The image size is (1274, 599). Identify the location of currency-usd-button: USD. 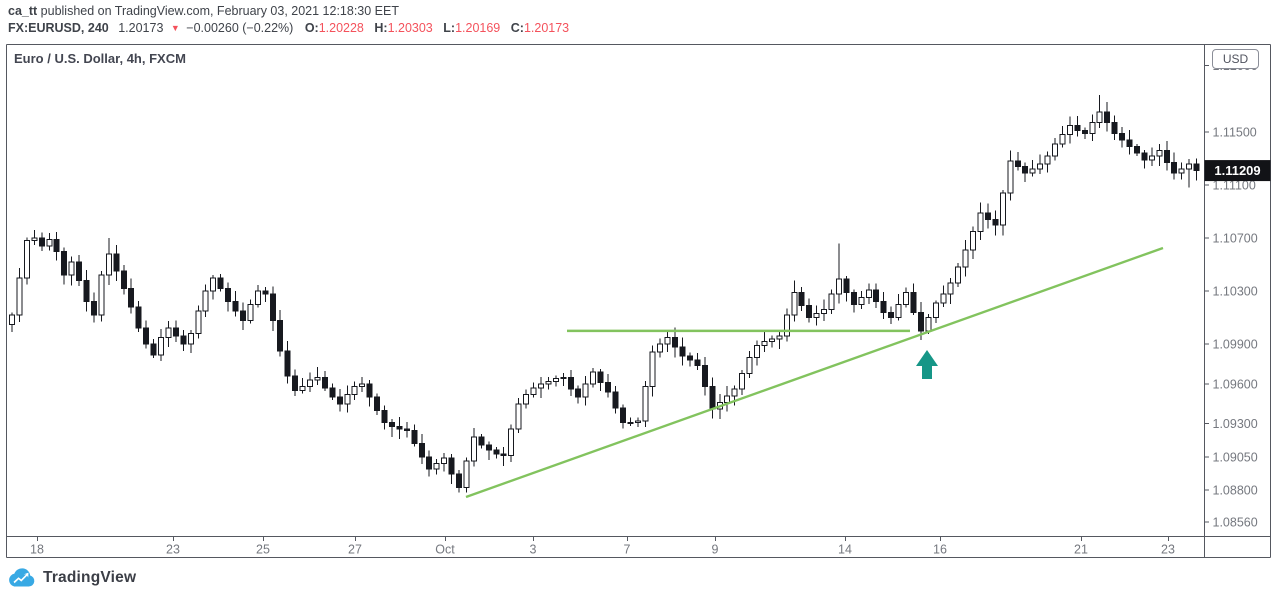
(1235, 59).